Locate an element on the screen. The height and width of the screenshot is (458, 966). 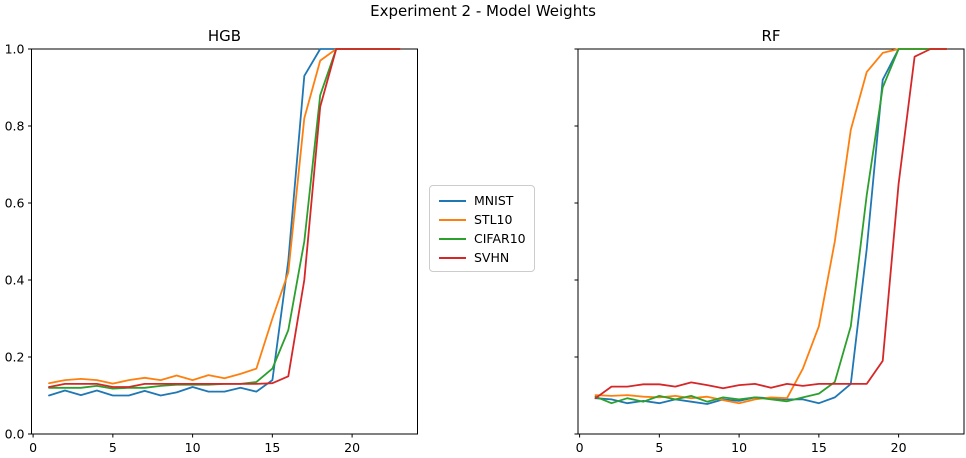
legend-box: MNIST STL10 CIFAR10 SVHN is located at coordinates (482, 228).